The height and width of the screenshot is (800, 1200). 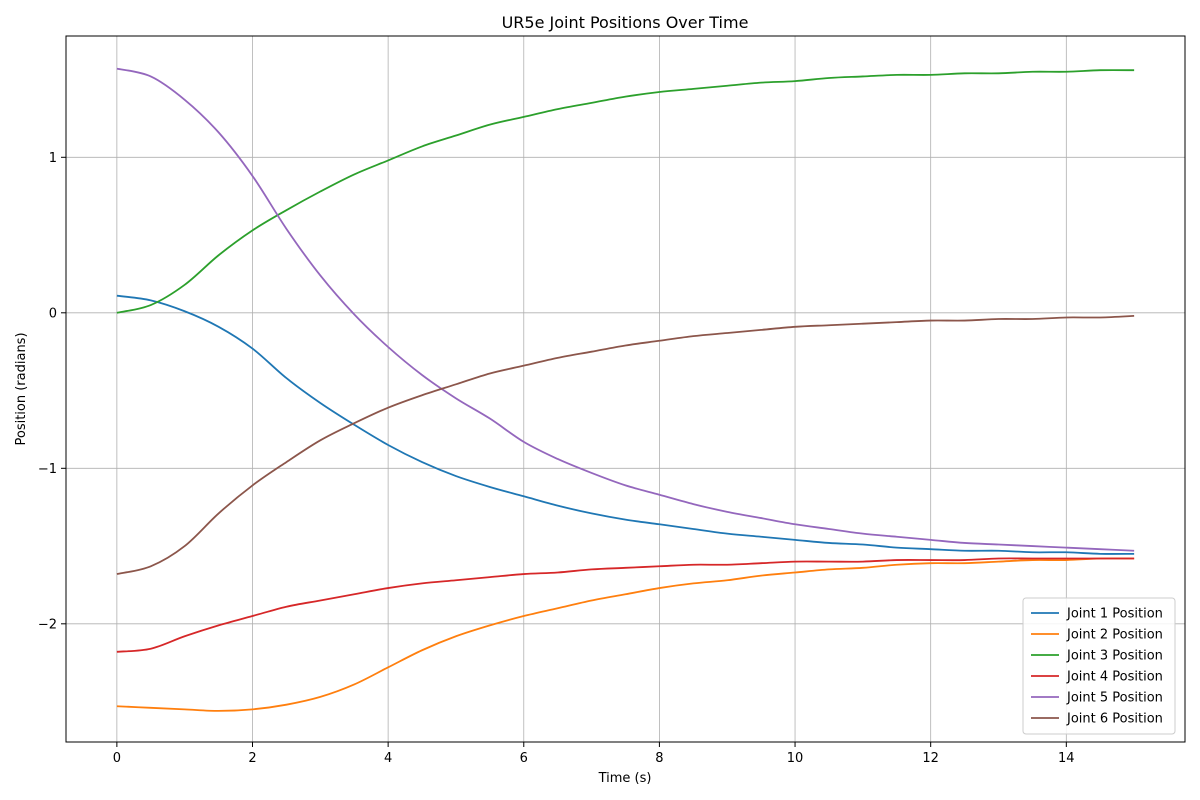 What do you see at coordinates (930, 758) in the screenshot?
I see `x-tick-label: 12` at bounding box center [930, 758].